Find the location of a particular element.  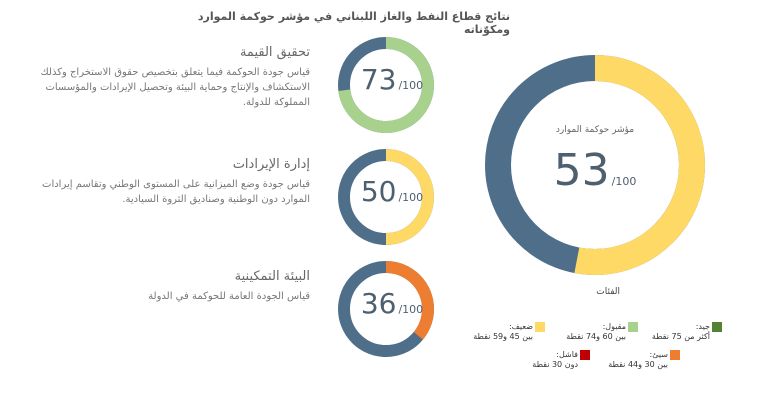

index-label: مؤشر حوكمة الموارد is located at coordinates (595, 130).